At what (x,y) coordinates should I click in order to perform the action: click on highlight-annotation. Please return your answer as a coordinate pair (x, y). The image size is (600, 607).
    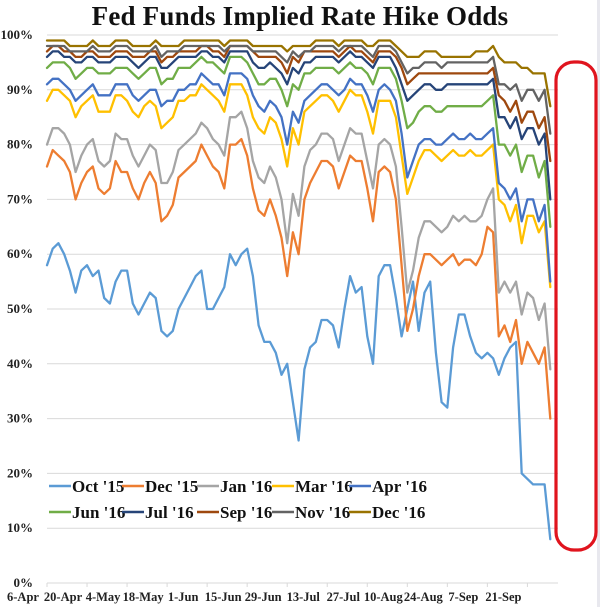
    Looking at the image, I should click on (576, 306).